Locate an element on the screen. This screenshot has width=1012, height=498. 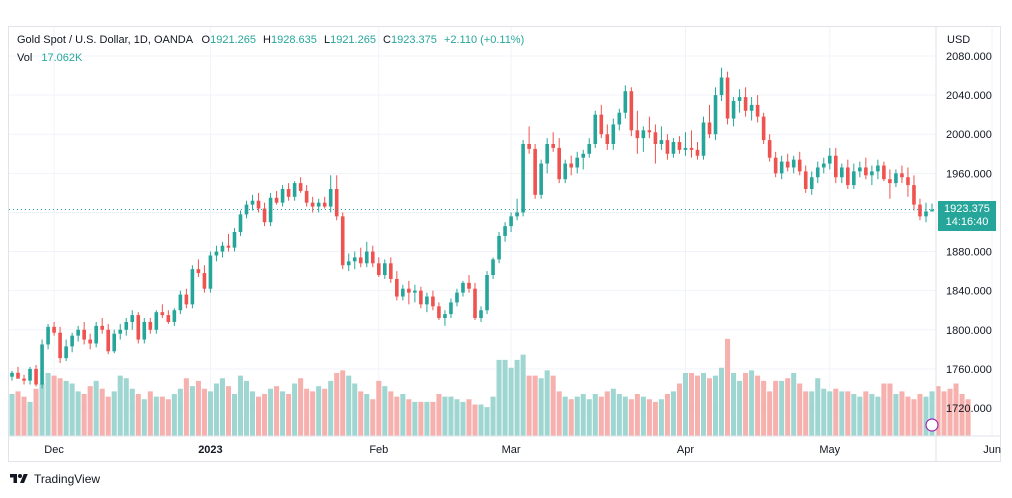
currency-label: USD is located at coordinates (959, 40).